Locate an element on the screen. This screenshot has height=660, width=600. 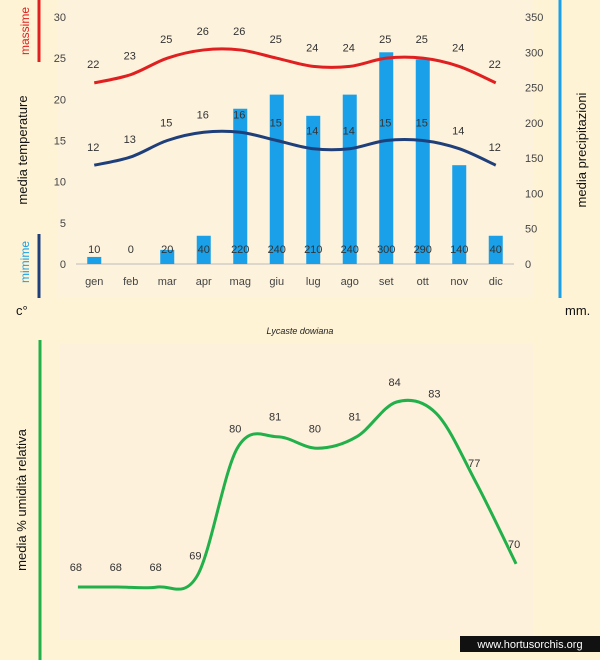
left-tick-label: 15 is located at coordinates (60, 142).